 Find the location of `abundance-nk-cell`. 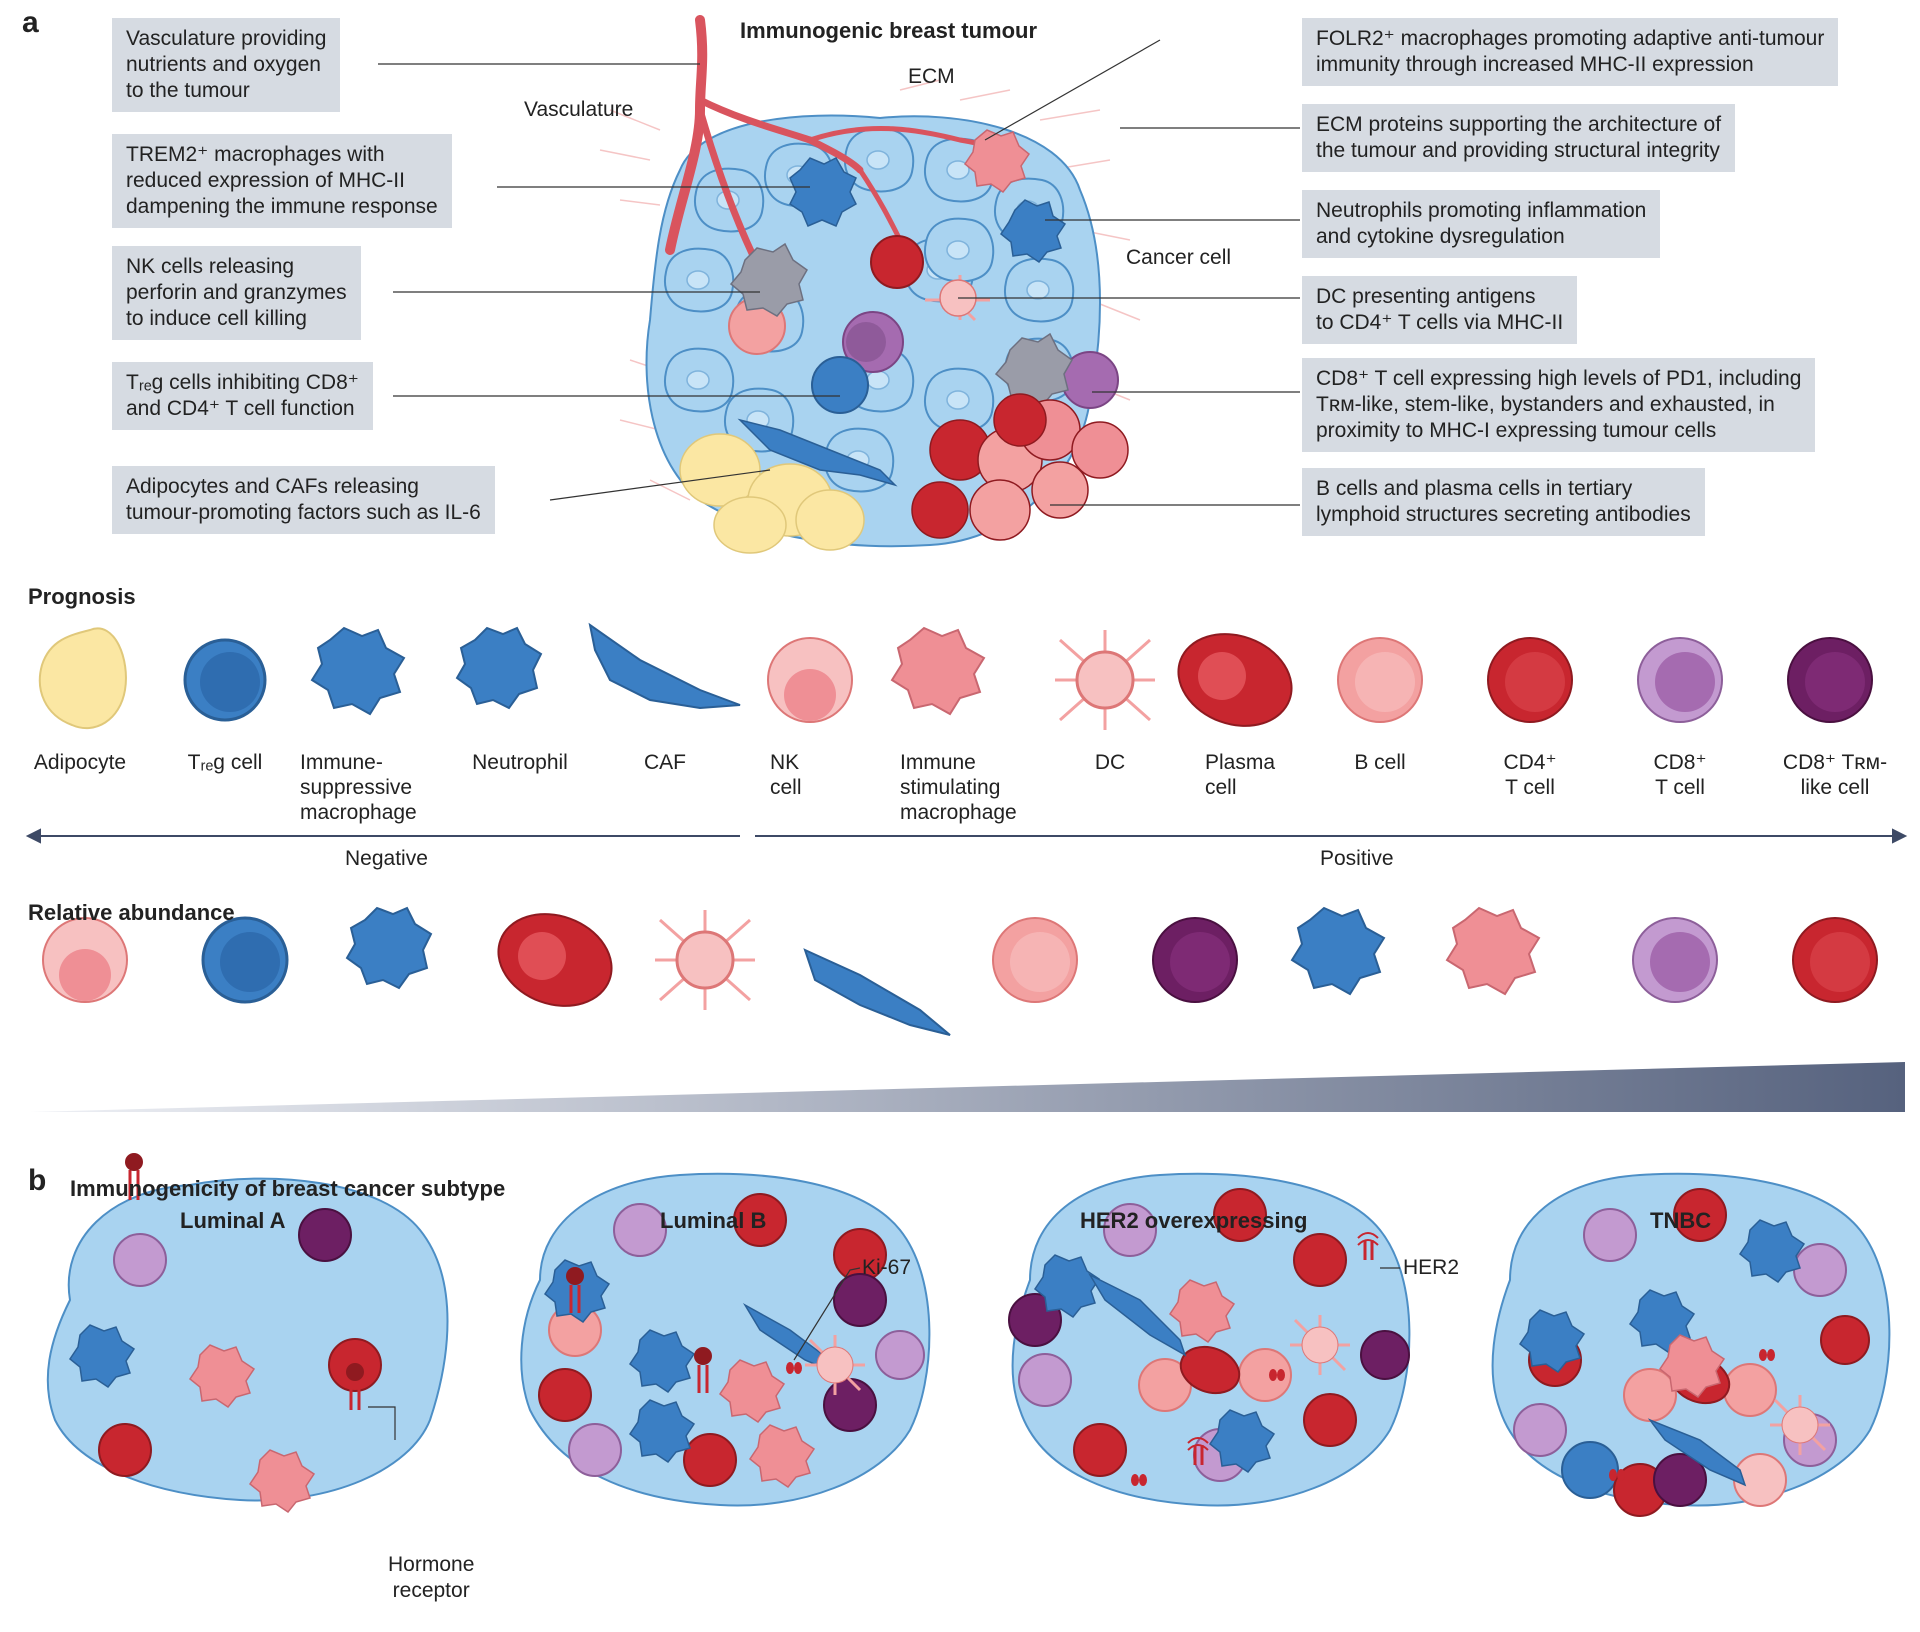

abundance-nk-cell is located at coordinates (85, 960).